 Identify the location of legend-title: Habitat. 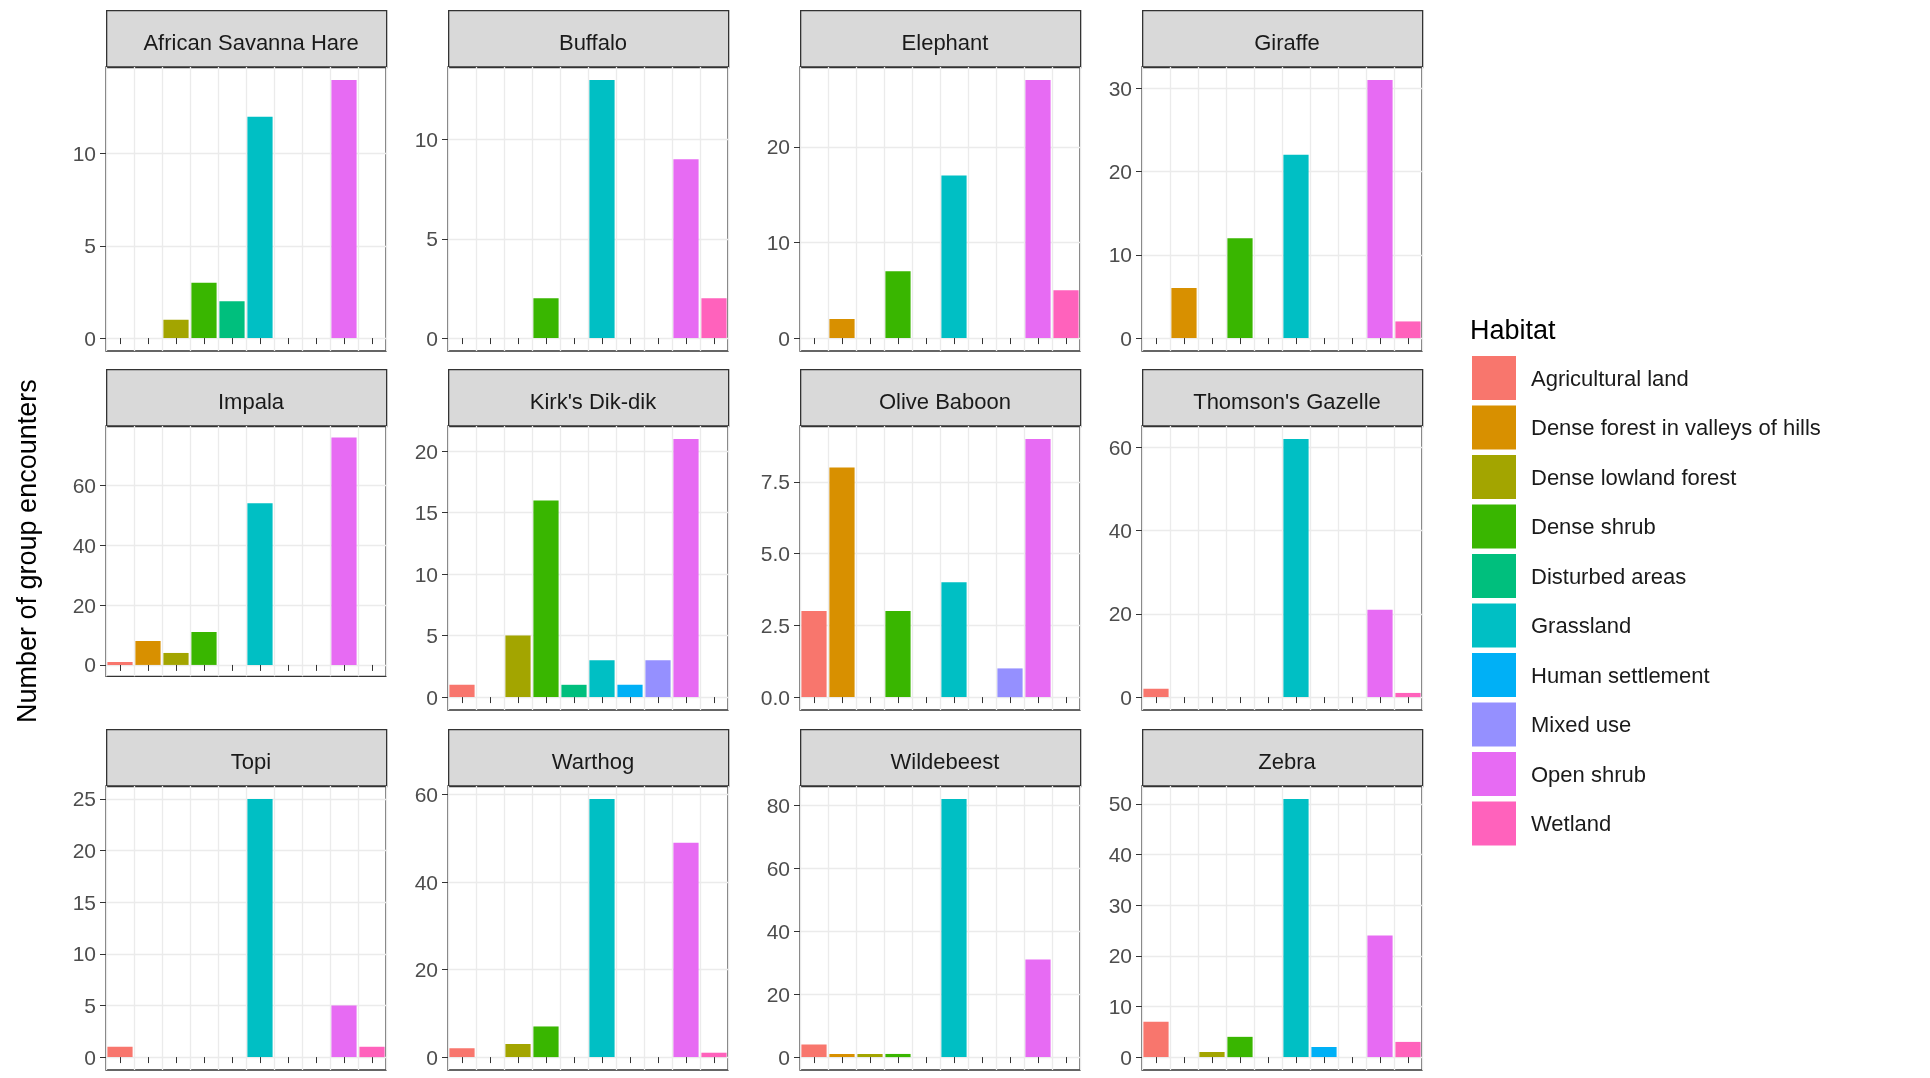
(1513, 329).